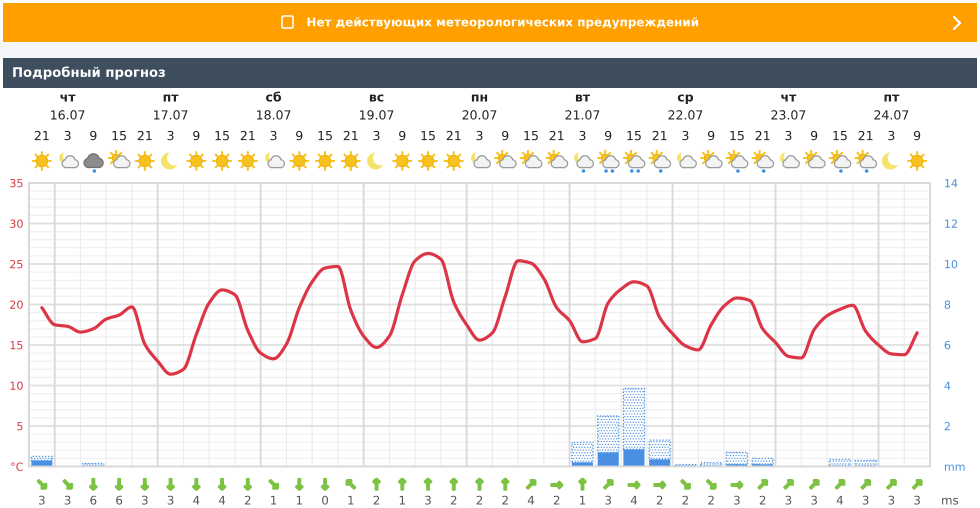  I want to click on y2-tick-label: 10, so click(951, 264).